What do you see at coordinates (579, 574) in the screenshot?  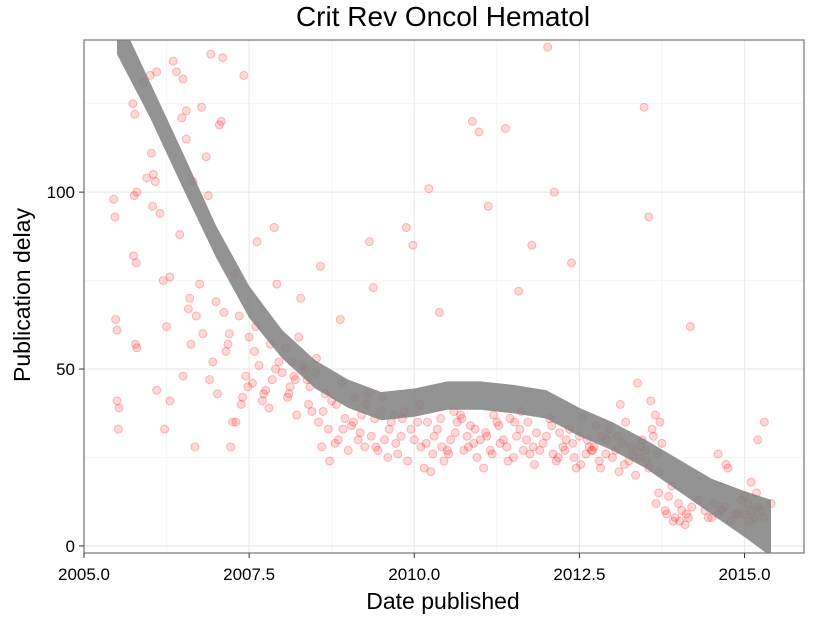 I see `x-tick-label: 2012.5` at bounding box center [579, 574].